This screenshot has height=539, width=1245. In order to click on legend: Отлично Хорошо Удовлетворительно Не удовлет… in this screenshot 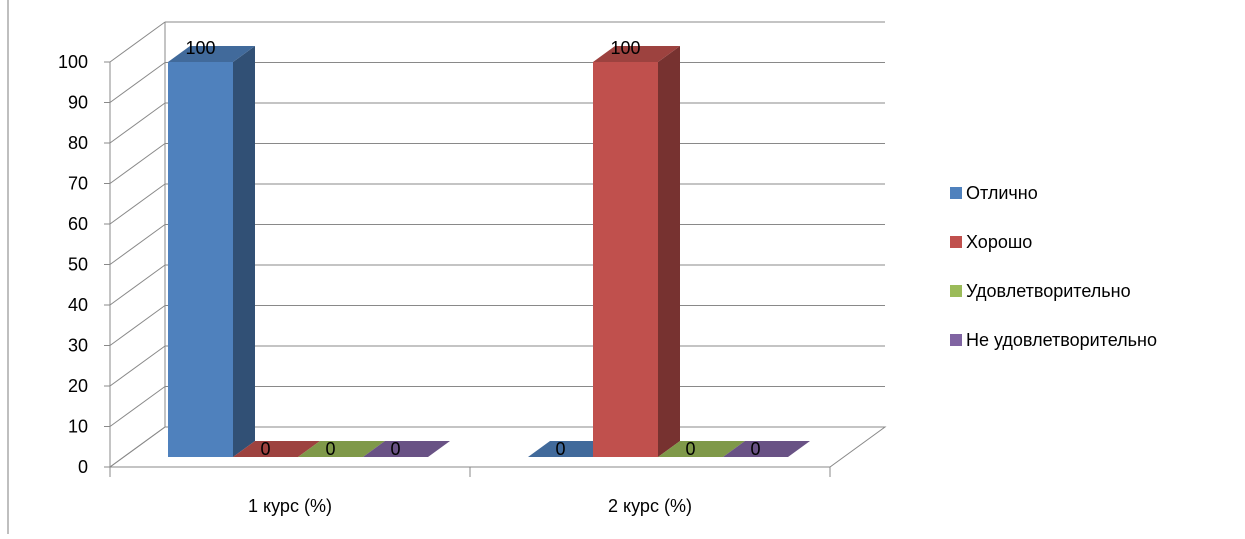, I will do `click(1053, 266)`.